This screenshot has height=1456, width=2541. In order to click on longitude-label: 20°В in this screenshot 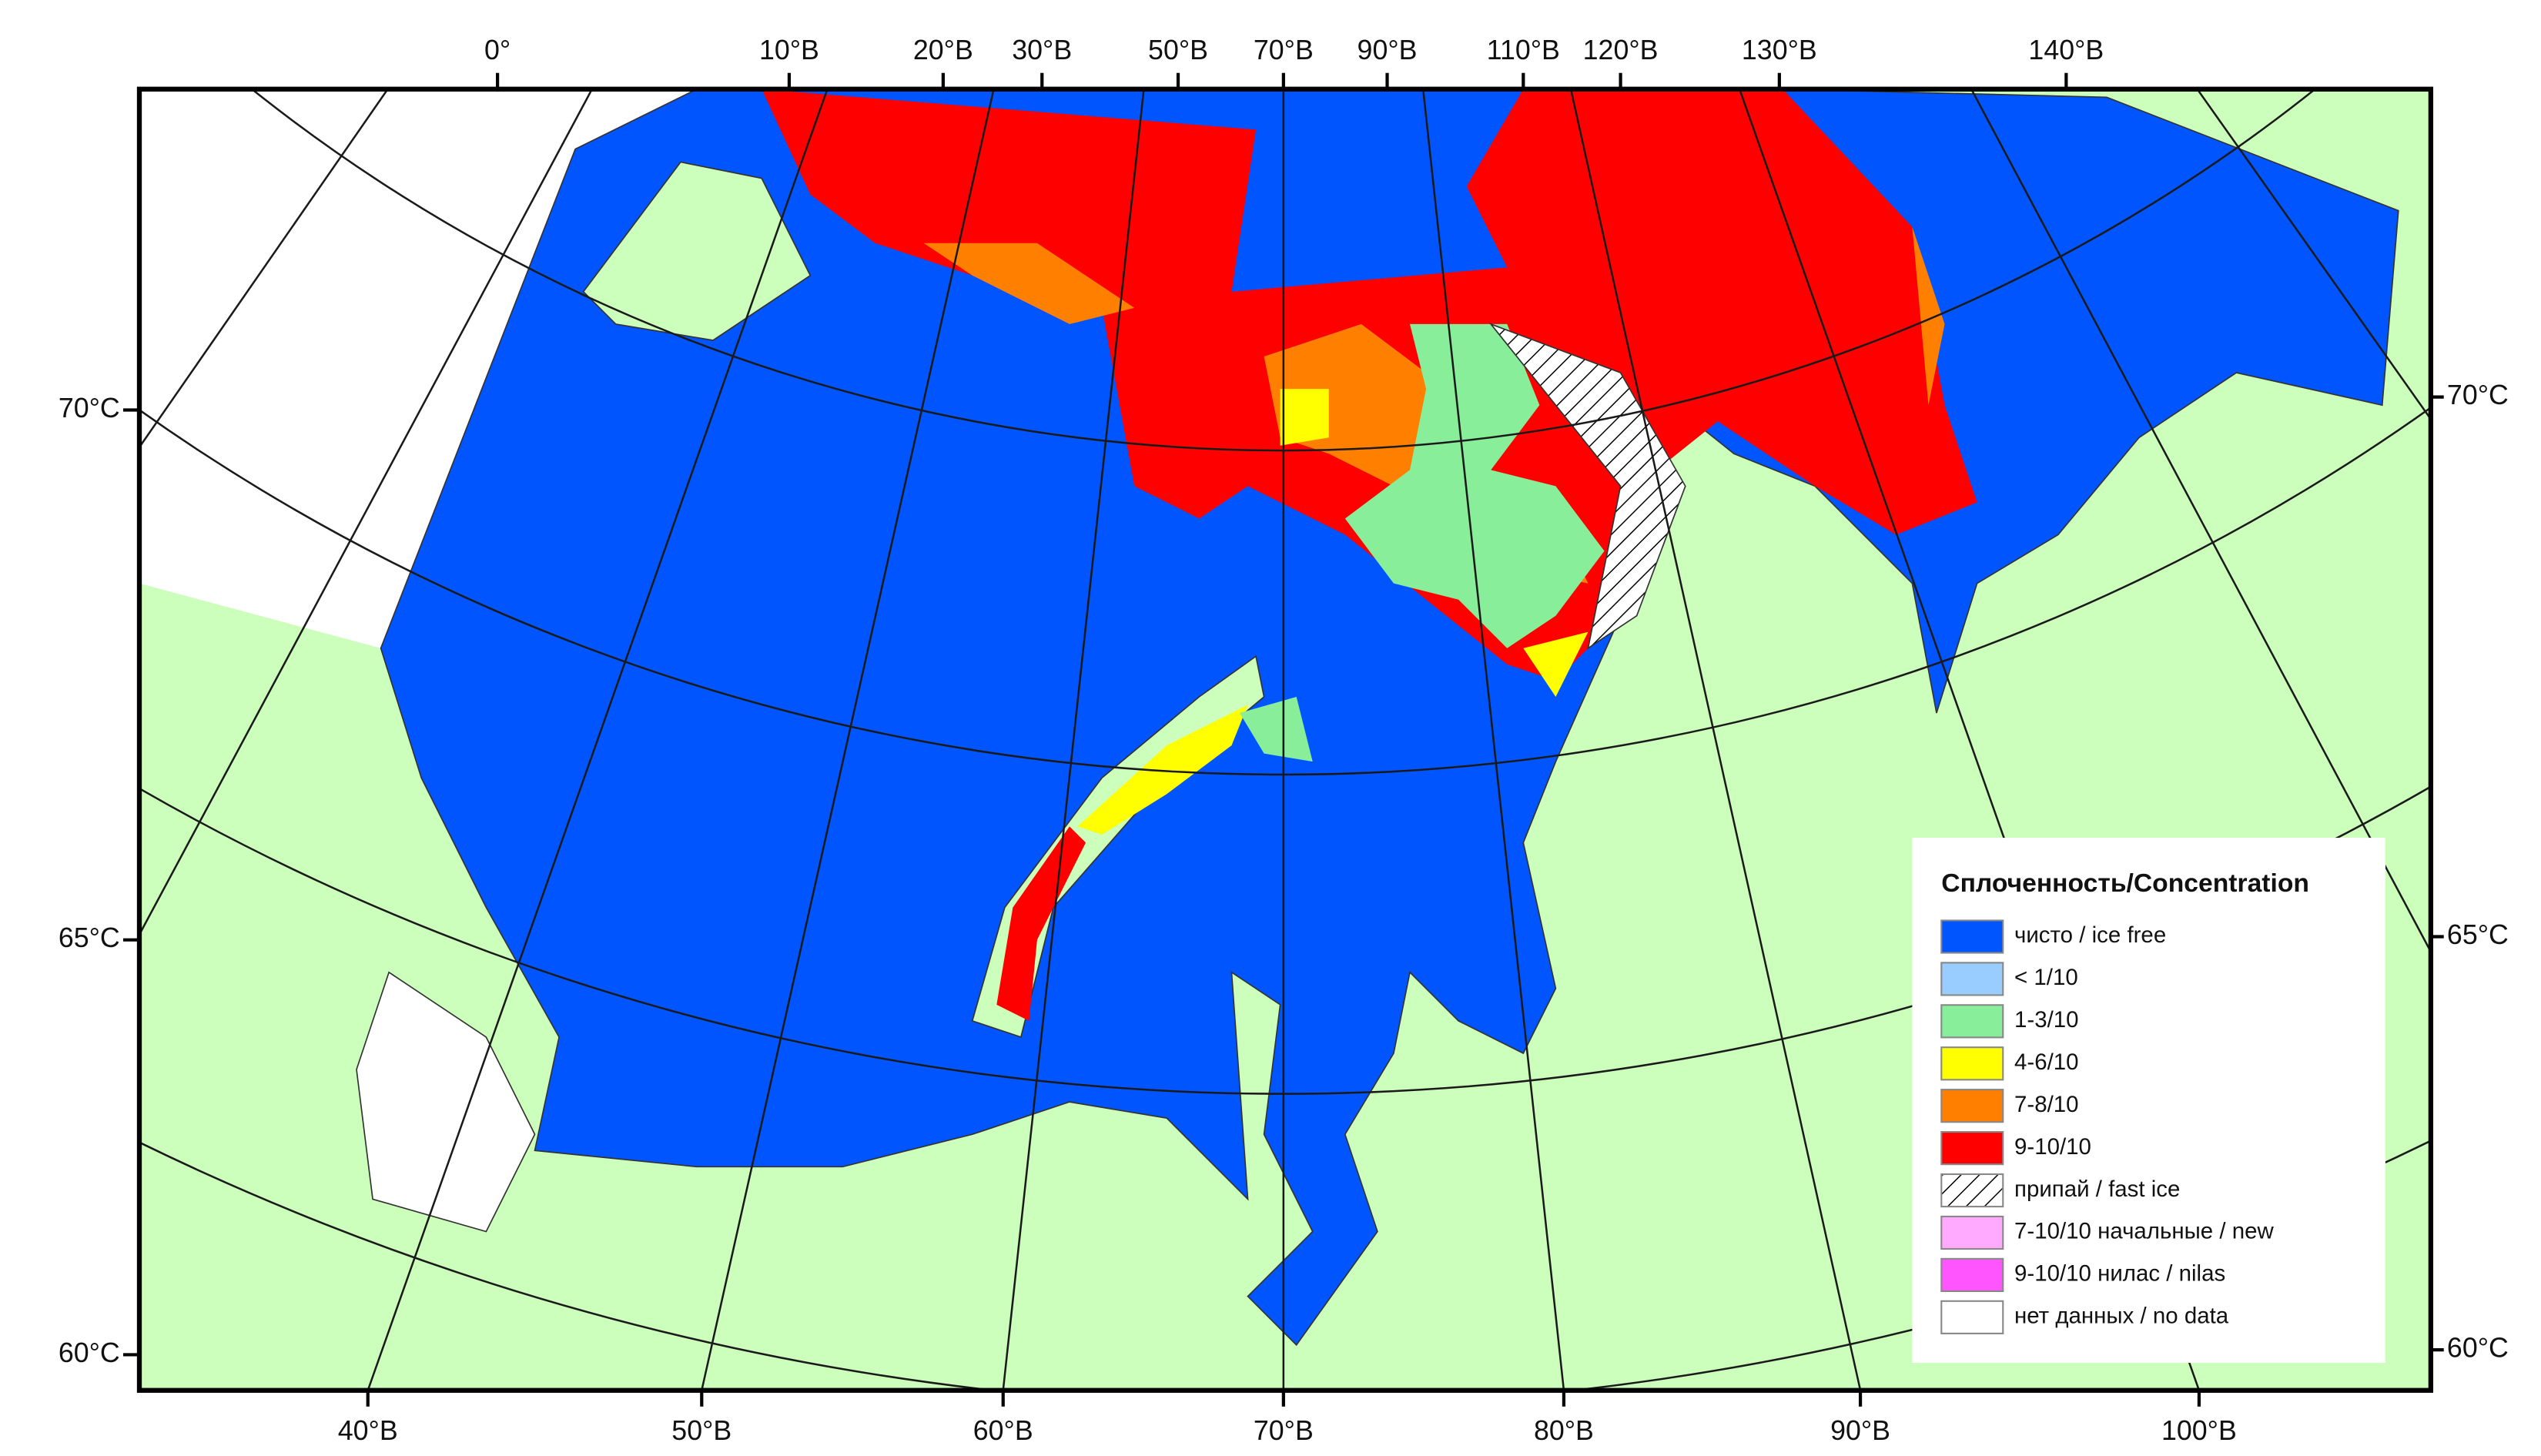, I will do `click(943, 50)`.